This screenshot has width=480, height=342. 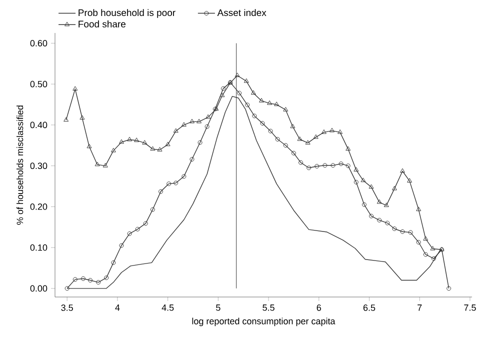 What do you see at coordinates (102, 24) in the screenshot?
I see `legend-label: Food share` at bounding box center [102, 24].